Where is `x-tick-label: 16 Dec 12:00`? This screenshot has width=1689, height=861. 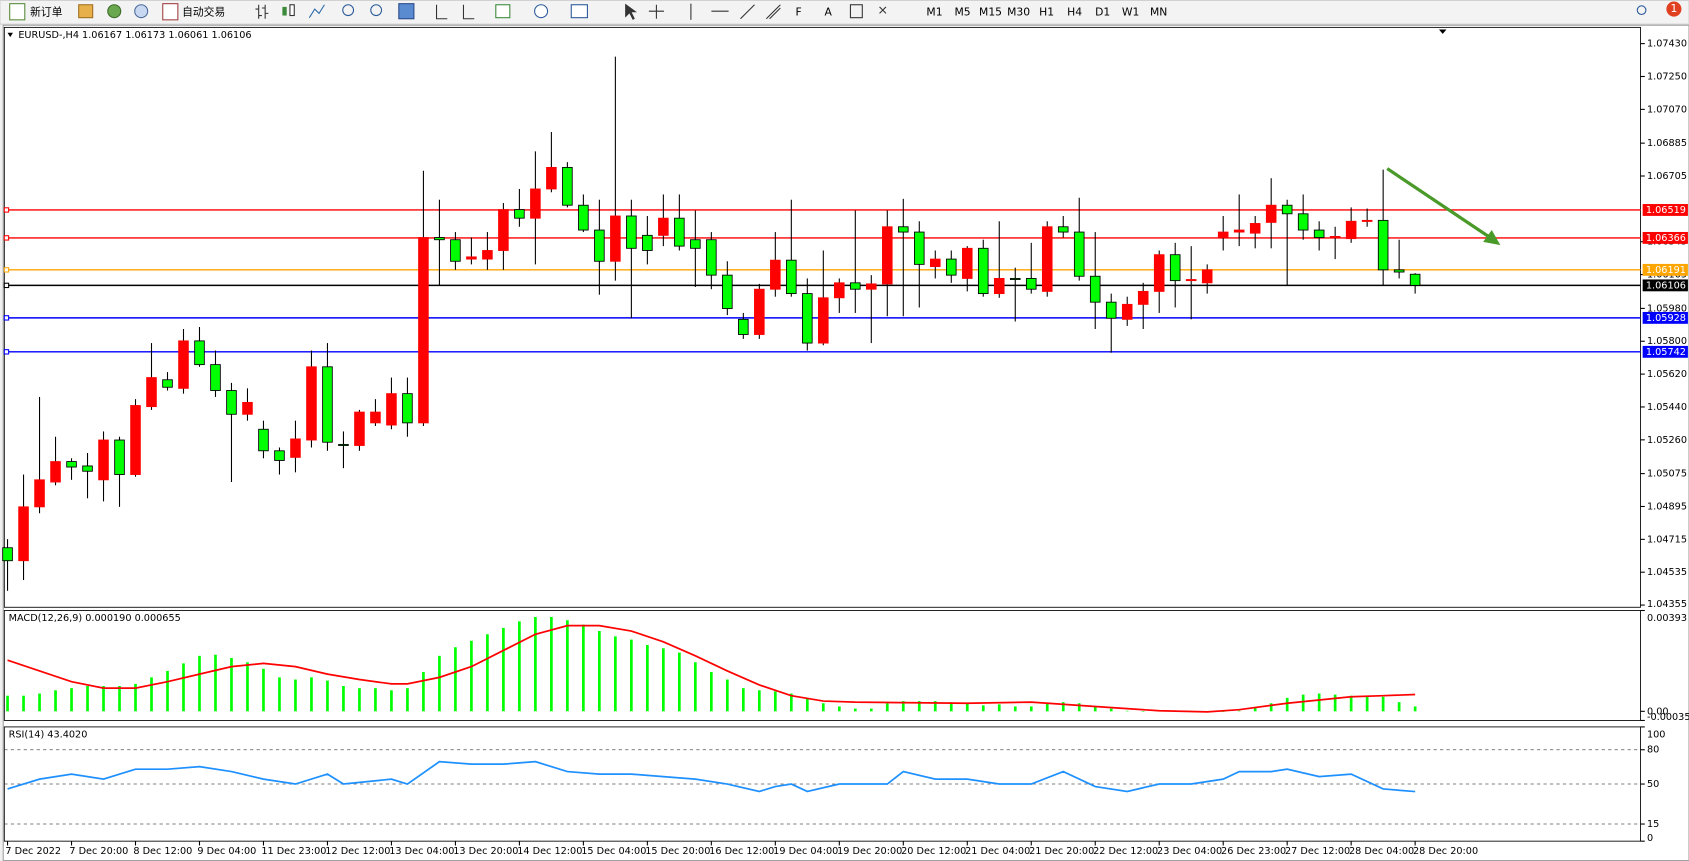 x-tick-label: 16 Dec 12:00 is located at coordinates (741, 851).